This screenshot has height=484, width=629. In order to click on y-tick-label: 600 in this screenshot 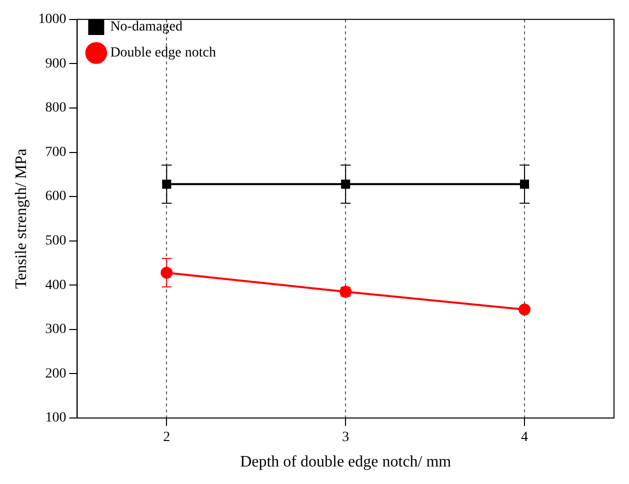, I will do `click(55, 196)`.